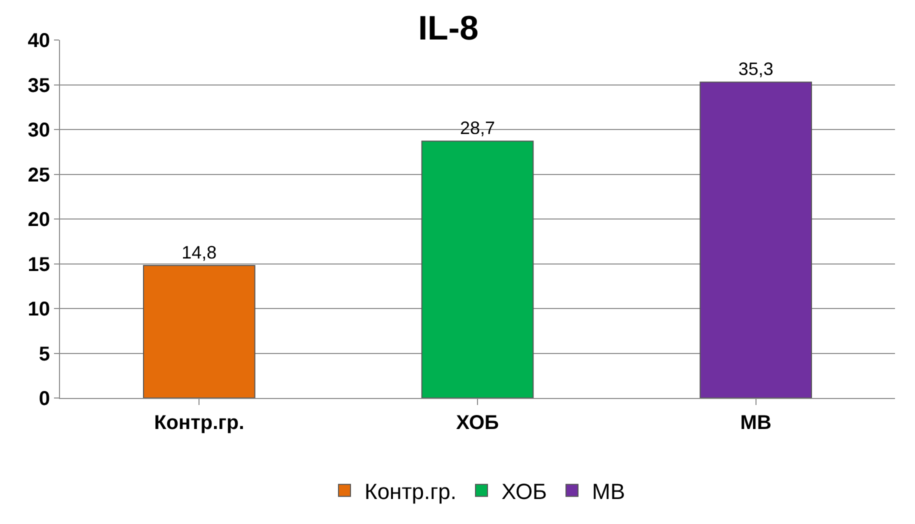  Describe the element at coordinates (44, 399) in the screenshot. I see `y-tick-label: 0` at that location.